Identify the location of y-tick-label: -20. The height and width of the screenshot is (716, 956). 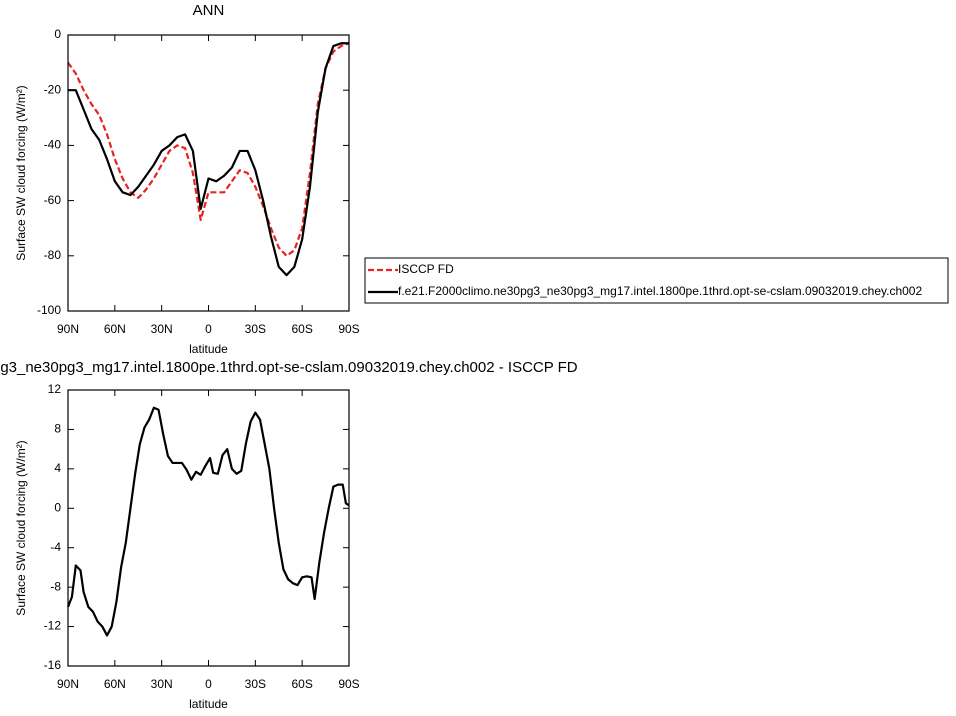
(53, 89).